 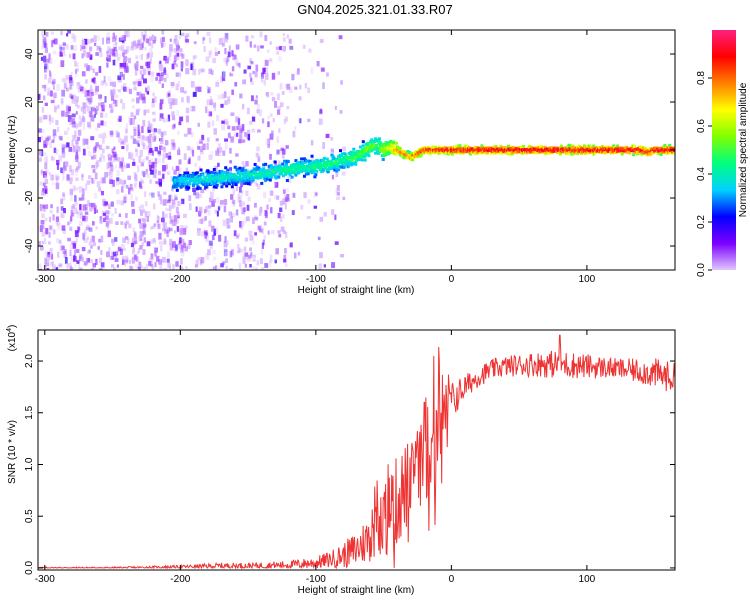 What do you see at coordinates (29, 102) in the screenshot?
I see `spectrogram-y-tick-label: 20` at bounding box center [29, 102].